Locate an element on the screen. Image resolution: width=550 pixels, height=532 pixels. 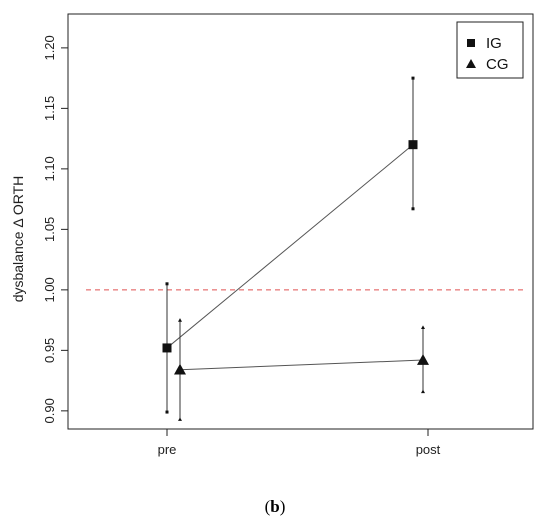
y-tick-label: 1.00 is located at coordinates (49, 289).